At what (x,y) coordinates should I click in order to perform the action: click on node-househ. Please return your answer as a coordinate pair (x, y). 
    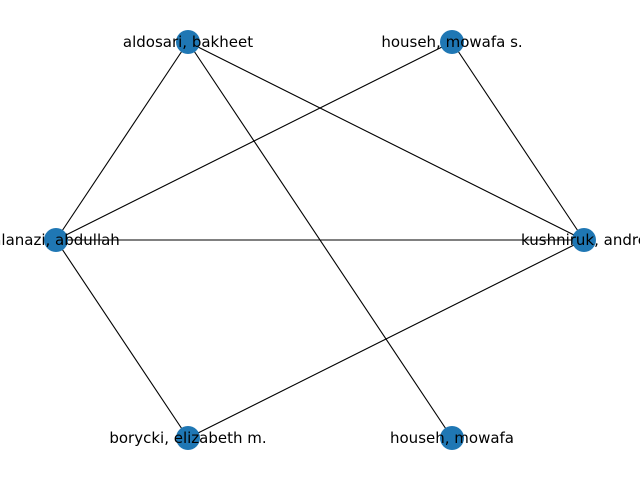
    Looking at the image, I should click on (452, 438).